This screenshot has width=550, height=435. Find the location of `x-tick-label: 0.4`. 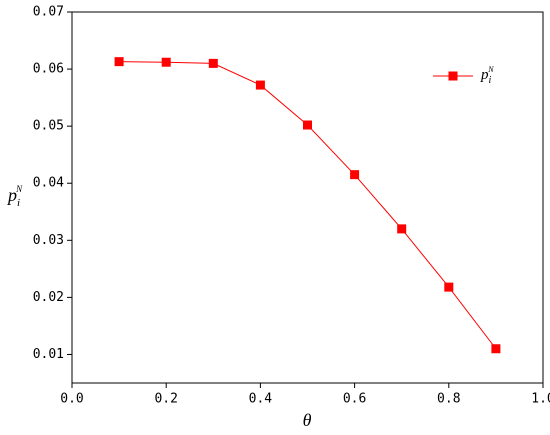

x-tick-label: 0.4 is located at coordinates (261, 399).